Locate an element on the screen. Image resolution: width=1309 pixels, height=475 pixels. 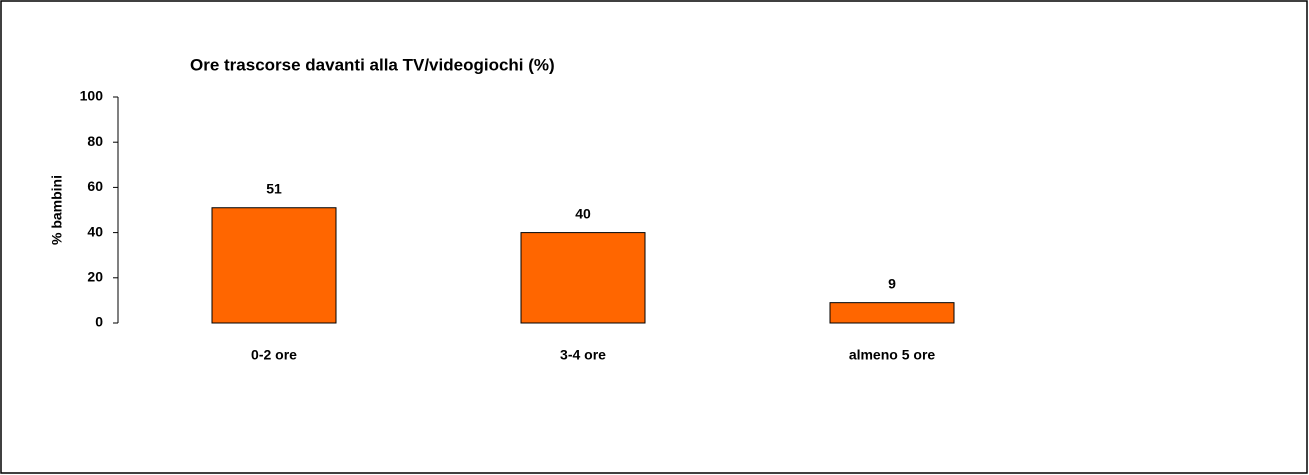
y-axis-label: % bambini is located at coordinates (57, 210).